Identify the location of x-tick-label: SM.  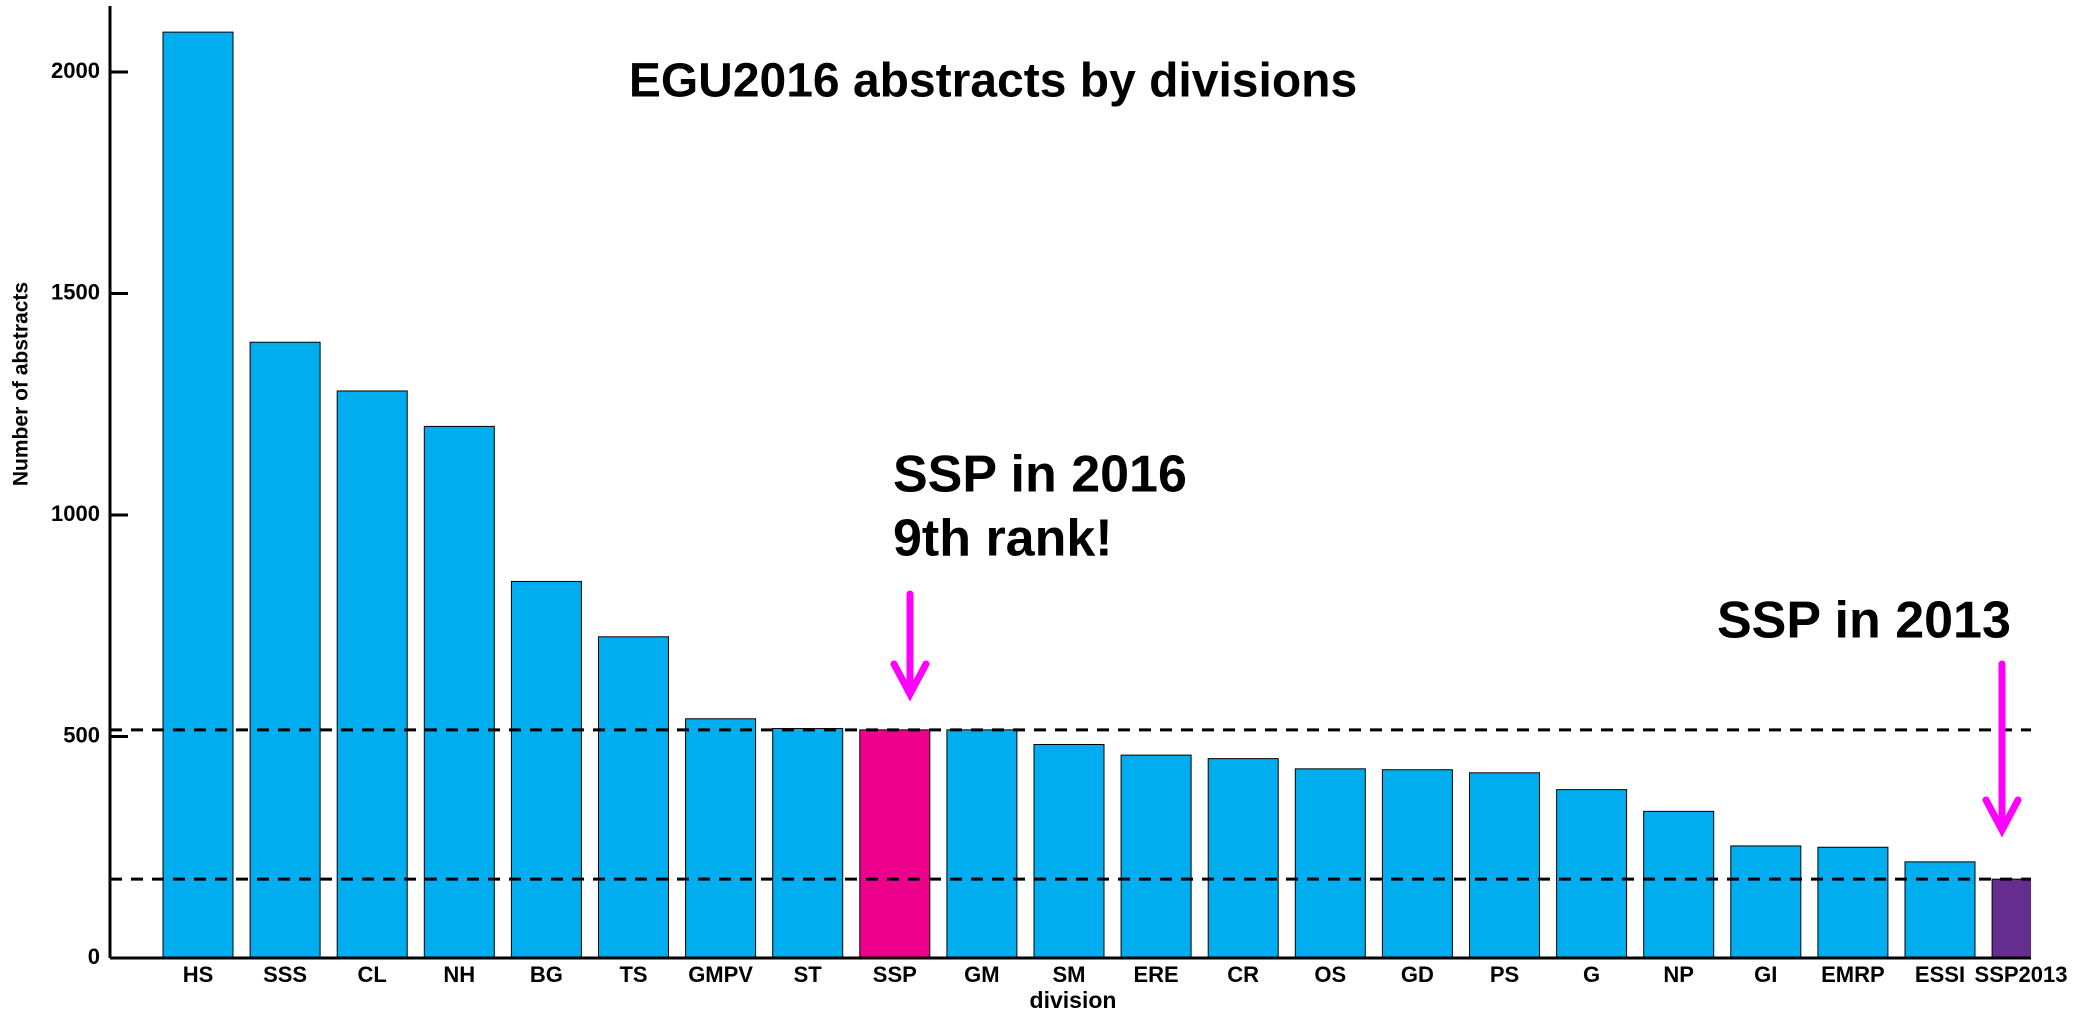
(1069, 974).